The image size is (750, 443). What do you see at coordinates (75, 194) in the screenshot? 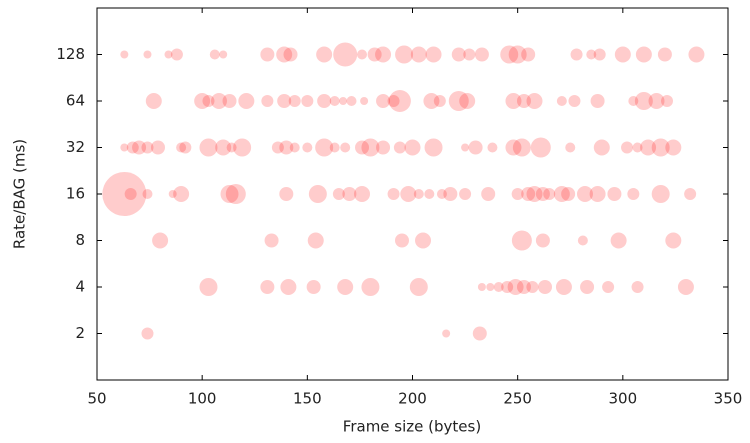
I see `y-tick-label: 16` at bounding box center [75, 194].